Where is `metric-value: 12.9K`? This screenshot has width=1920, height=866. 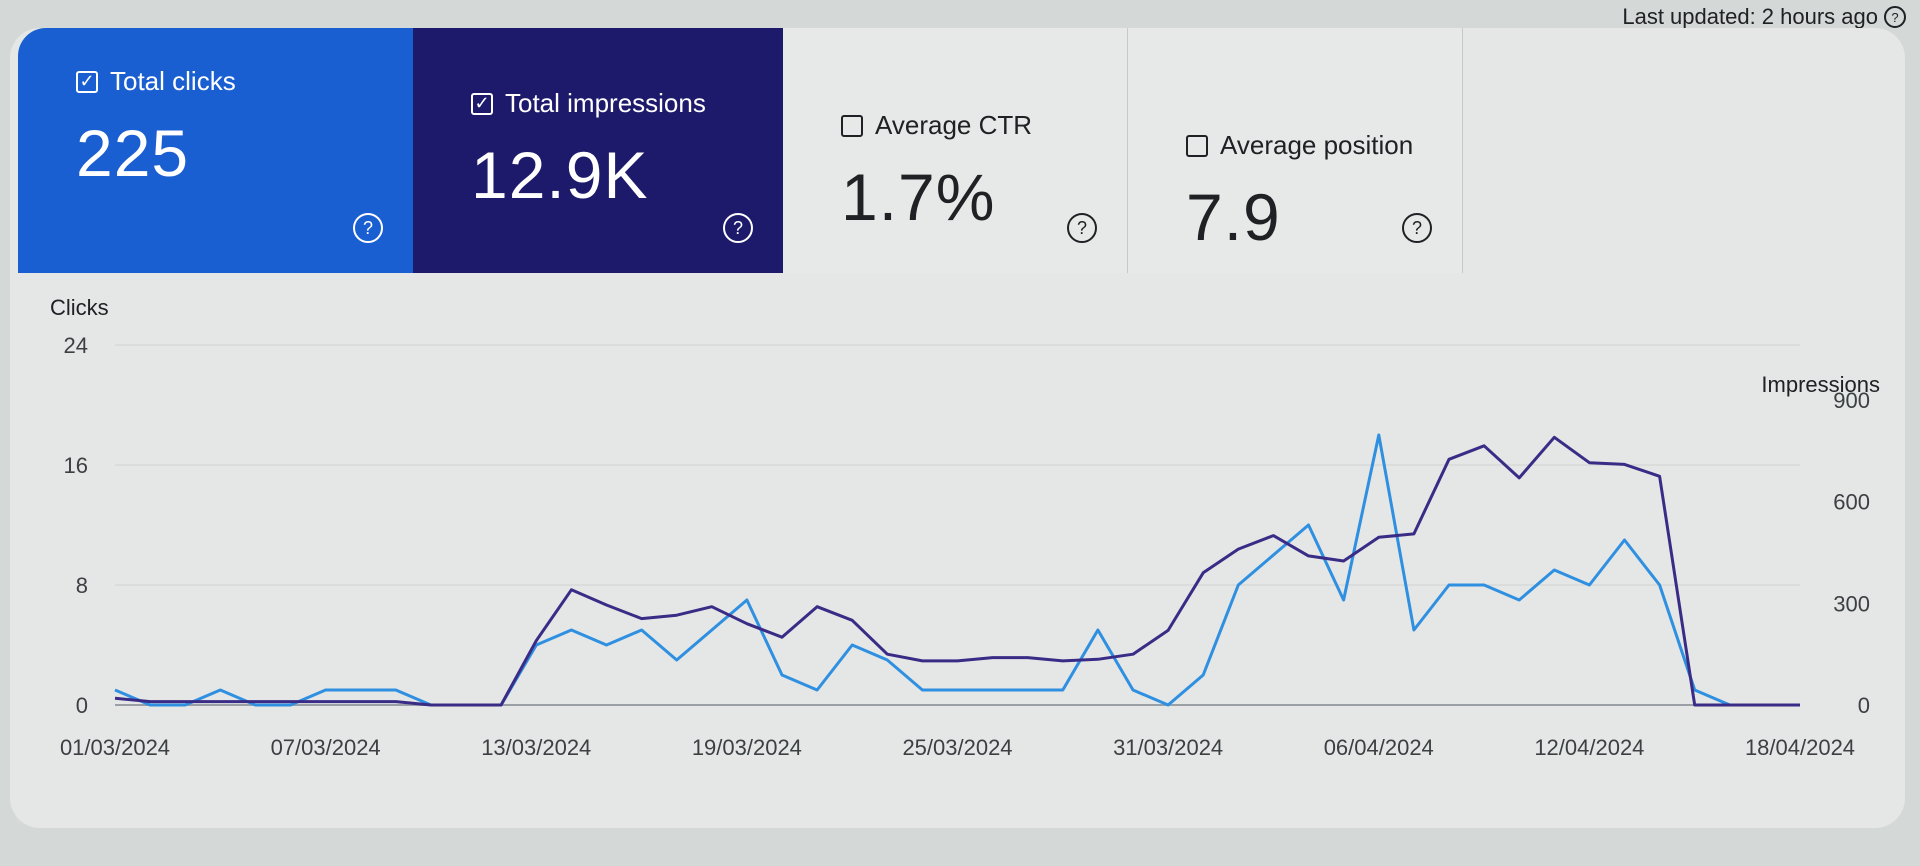
metric-value: 12.9K is located at coordinates (560, 175).